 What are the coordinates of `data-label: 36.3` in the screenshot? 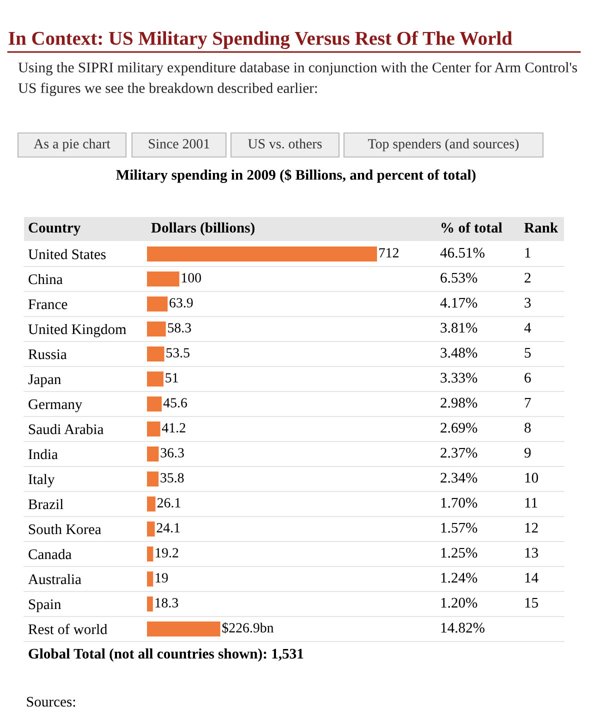 It's located at (172, 453).